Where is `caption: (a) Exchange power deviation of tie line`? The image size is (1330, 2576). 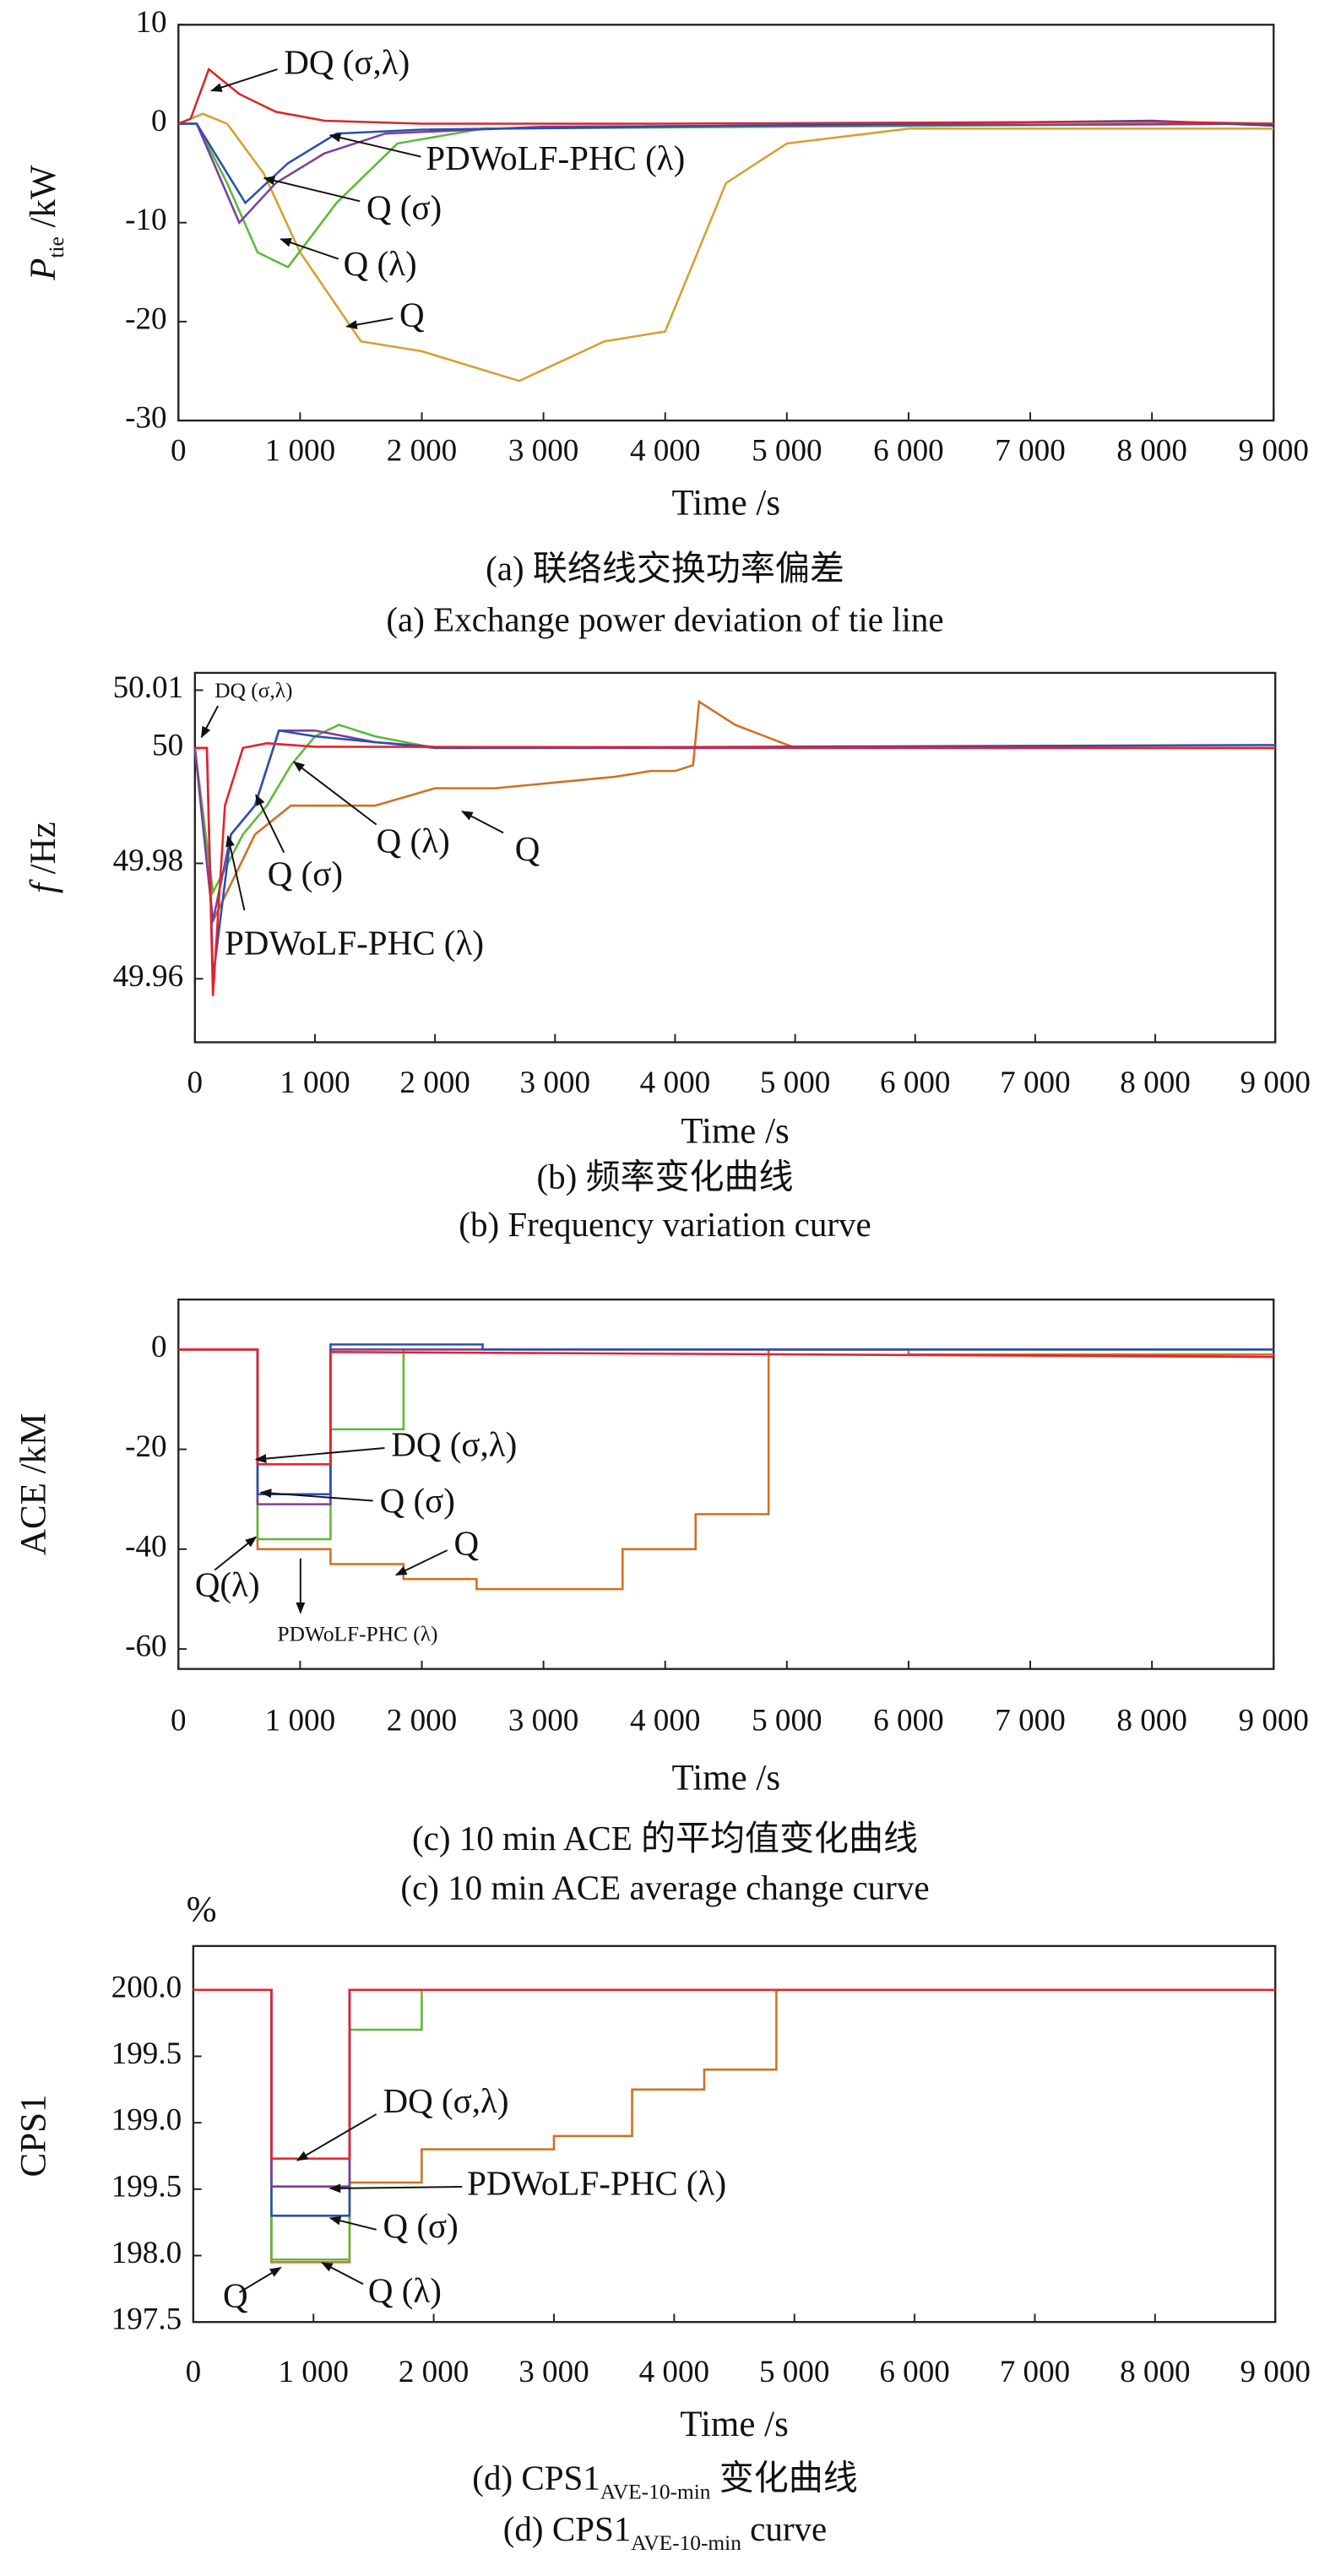 caption: (a) Exchange power deviation of tie line is located at coordinates (664, 619).